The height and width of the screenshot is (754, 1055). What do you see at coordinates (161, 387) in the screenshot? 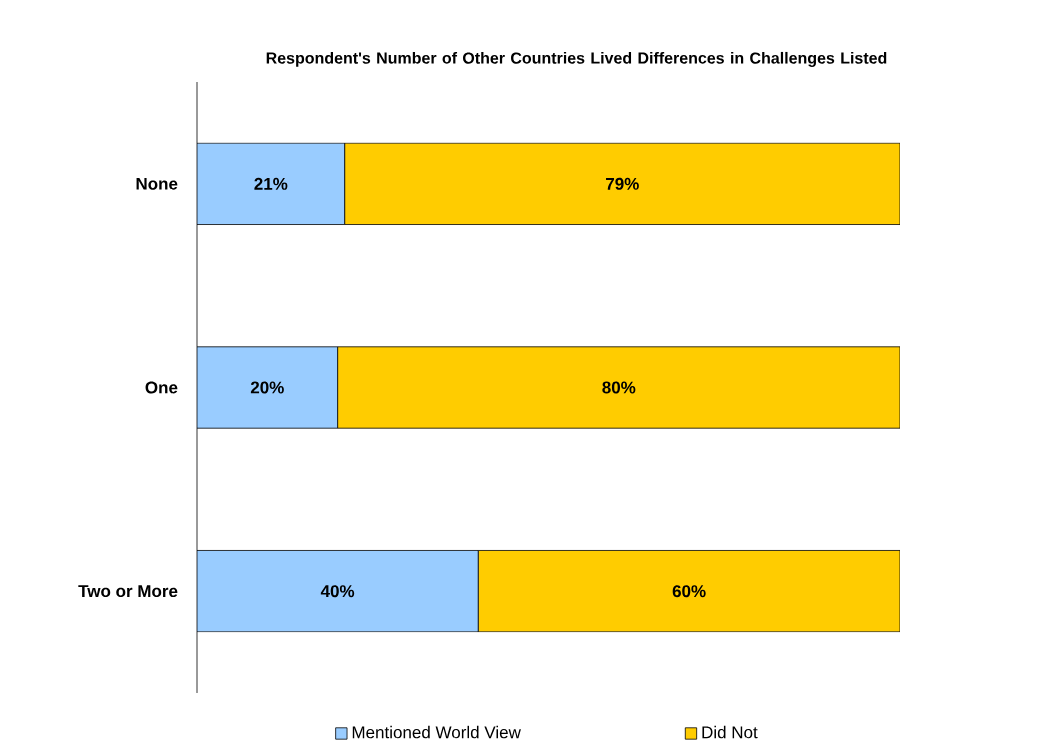
I see `y-tick-label: One` at bounding box center [161, 387].